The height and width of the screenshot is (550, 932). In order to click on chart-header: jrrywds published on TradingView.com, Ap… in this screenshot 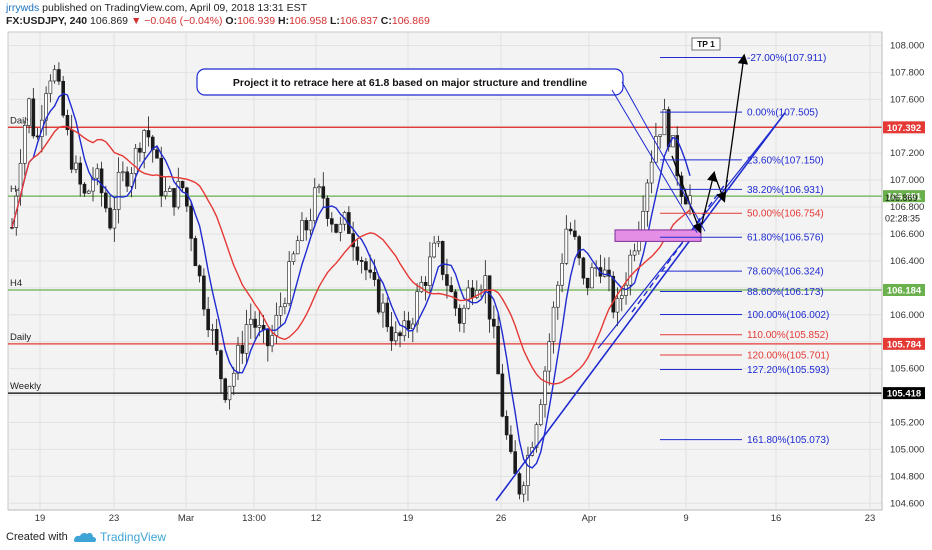, I will do `click(466, 15)`.